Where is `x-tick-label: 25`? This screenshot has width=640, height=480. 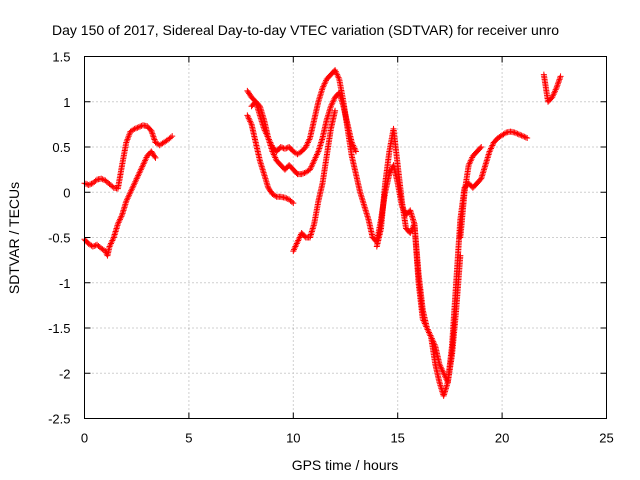
x-tick-label: 25 is located at coordinates (606, 438).